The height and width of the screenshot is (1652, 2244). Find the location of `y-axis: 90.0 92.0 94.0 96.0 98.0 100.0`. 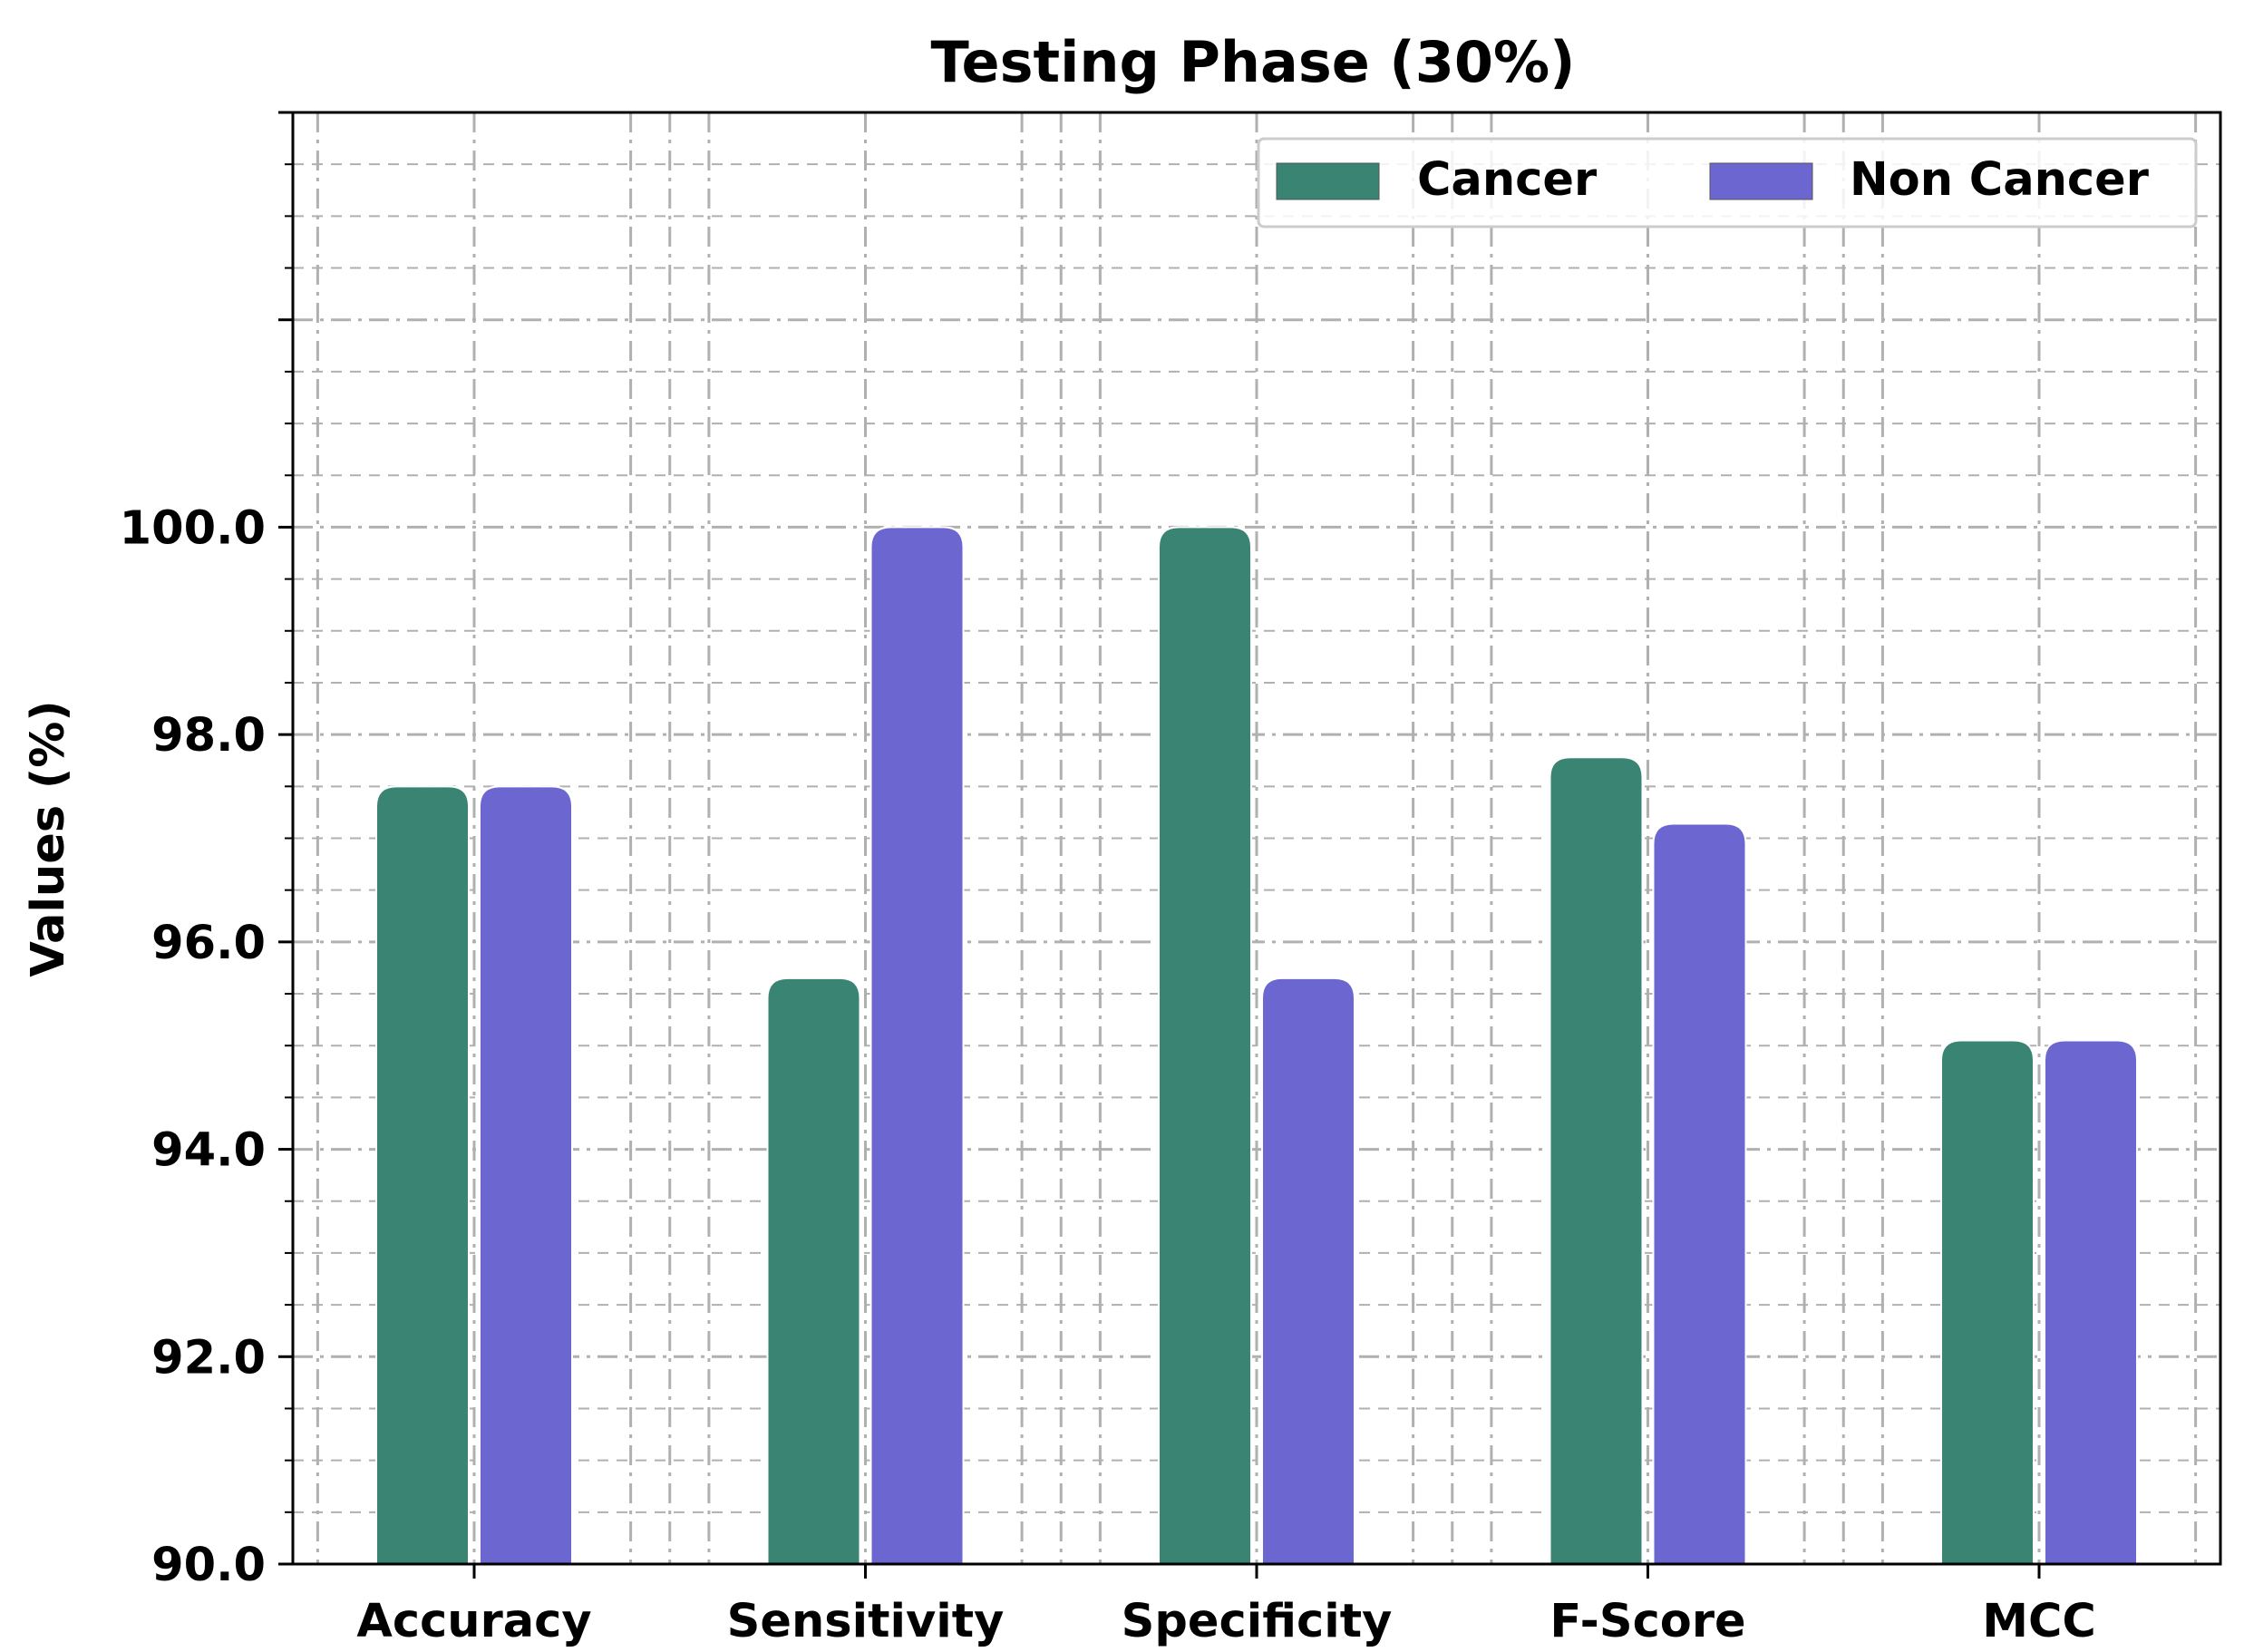

y-axis: 90.0 92.0 94.0 96.0 98.0 100.0 is located at coordinates (206, 852).